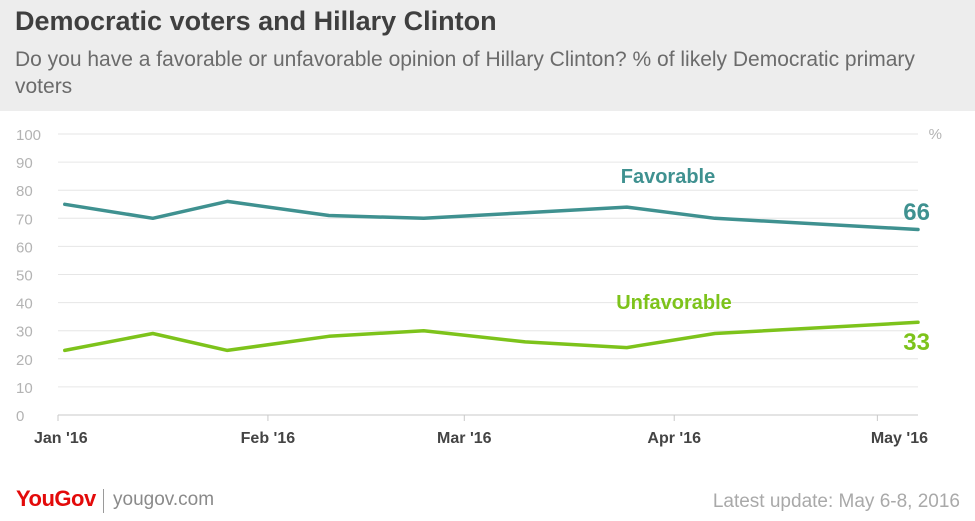 Image resolution: width=975 pixels, height=521 pixels. I want to click on y-tick-label-100: 100, so click(28, 135).